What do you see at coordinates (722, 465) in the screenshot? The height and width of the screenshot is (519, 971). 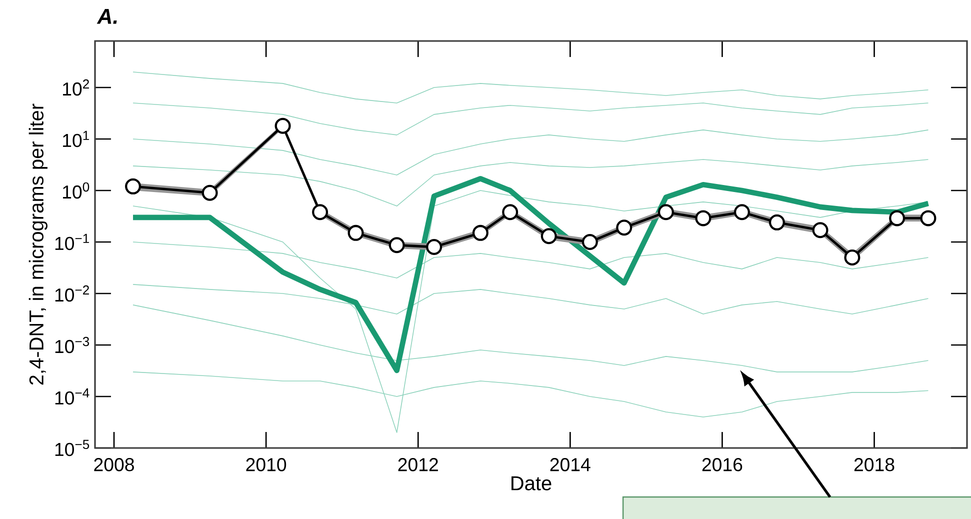 I see `x-tick-label: 2016` at bounding box center [722, 465].